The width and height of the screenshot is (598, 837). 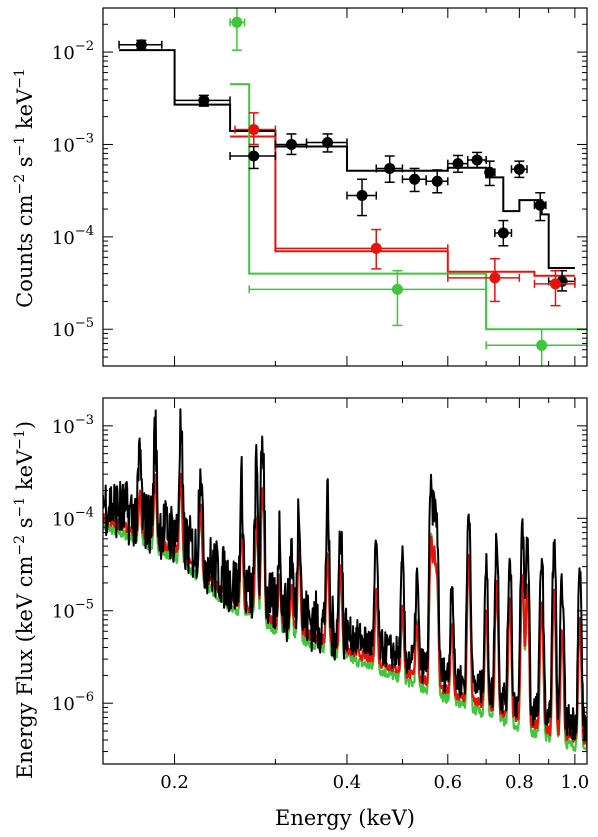 I want to click on bottom-ylabel-end: keV, so click(x=25, y=473).